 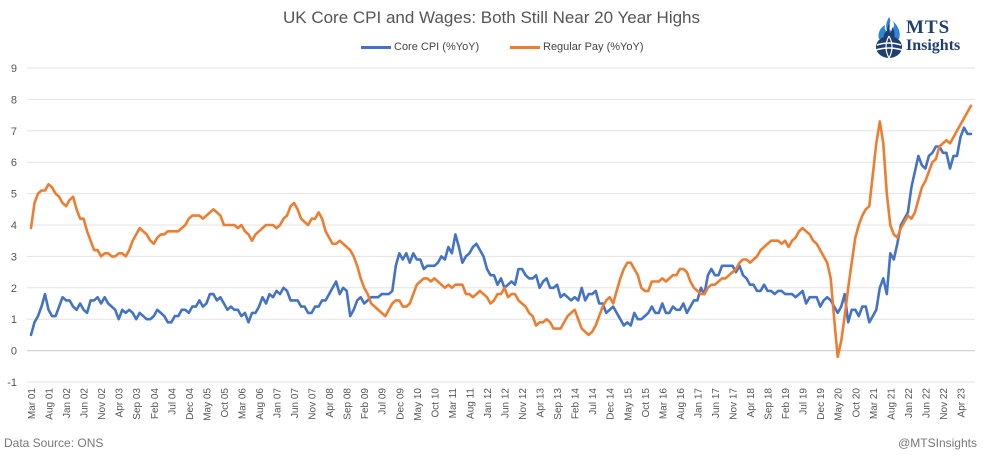 What do you see at coordinates (506, 403) in the screenshot?
I see `x-tick-label: Jun 12` at bounding box center [506, 403].